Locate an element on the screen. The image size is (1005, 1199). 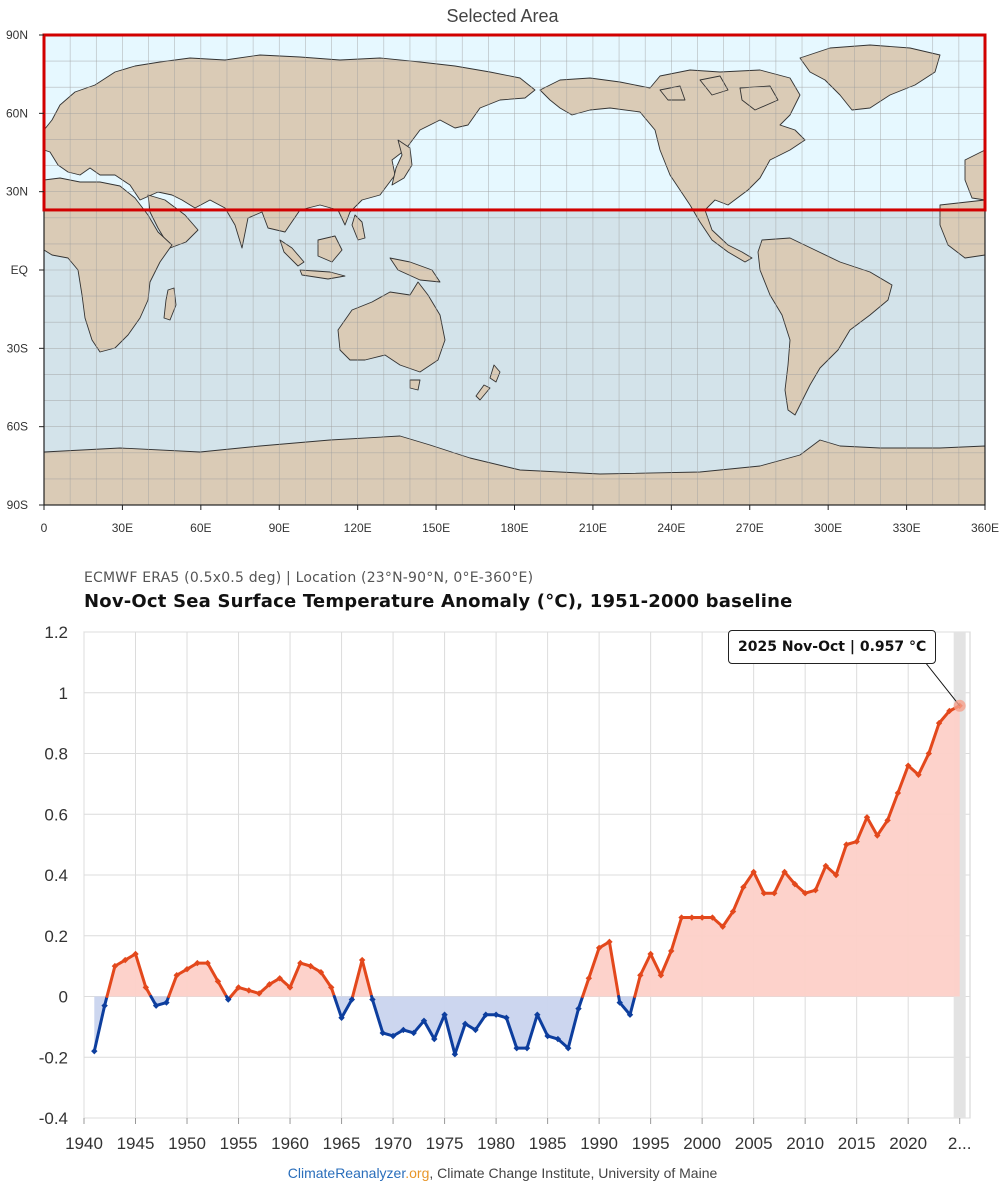
x-tick-label: 1945 is located at coordinates (136, 1143).